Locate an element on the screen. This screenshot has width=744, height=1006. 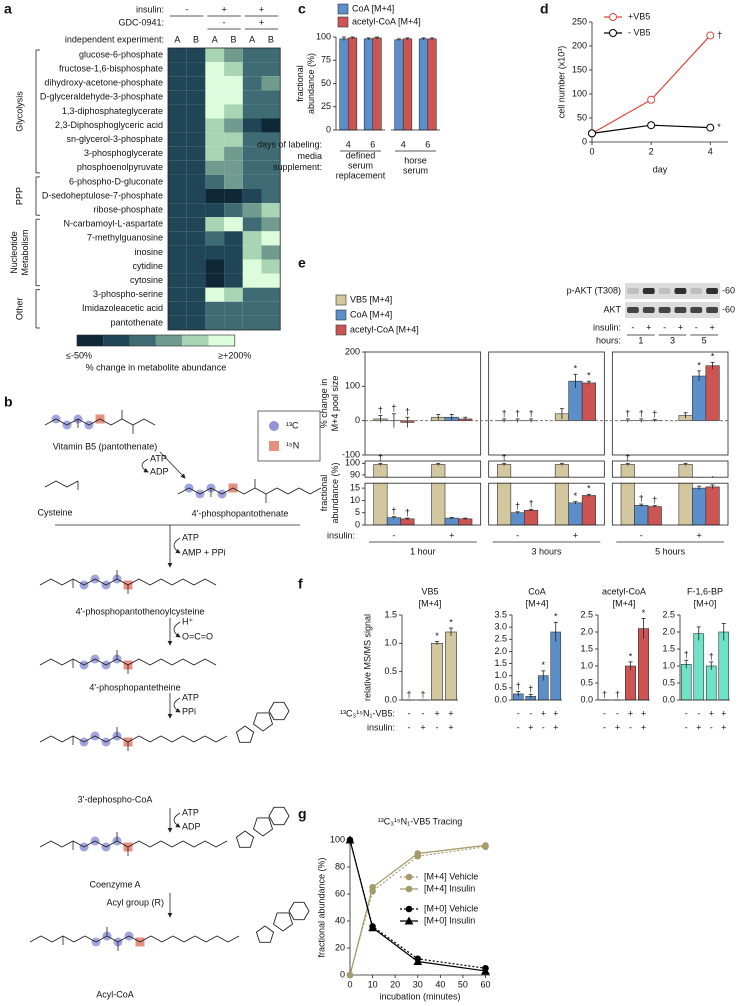
legend-label: - VB5 is located at coordinates (639, 32).